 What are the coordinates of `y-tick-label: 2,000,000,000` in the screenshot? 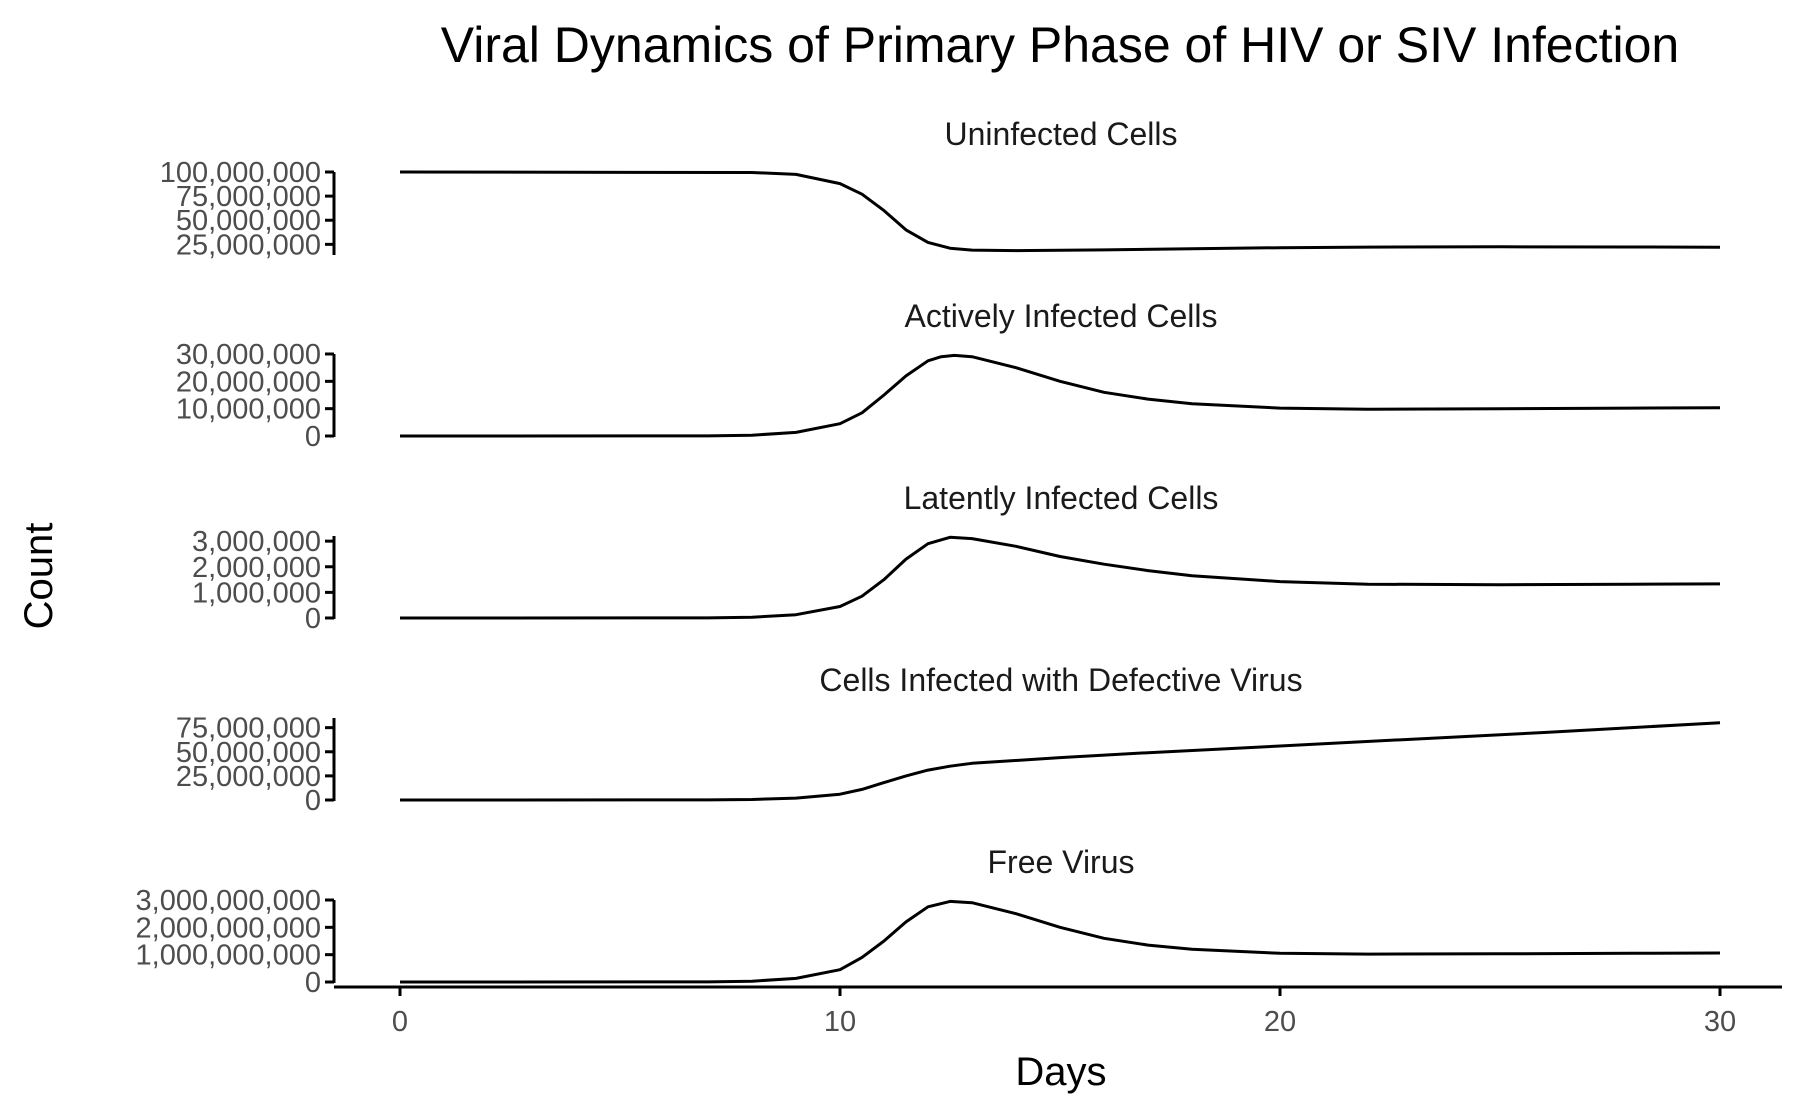 It's located at (228, 928).